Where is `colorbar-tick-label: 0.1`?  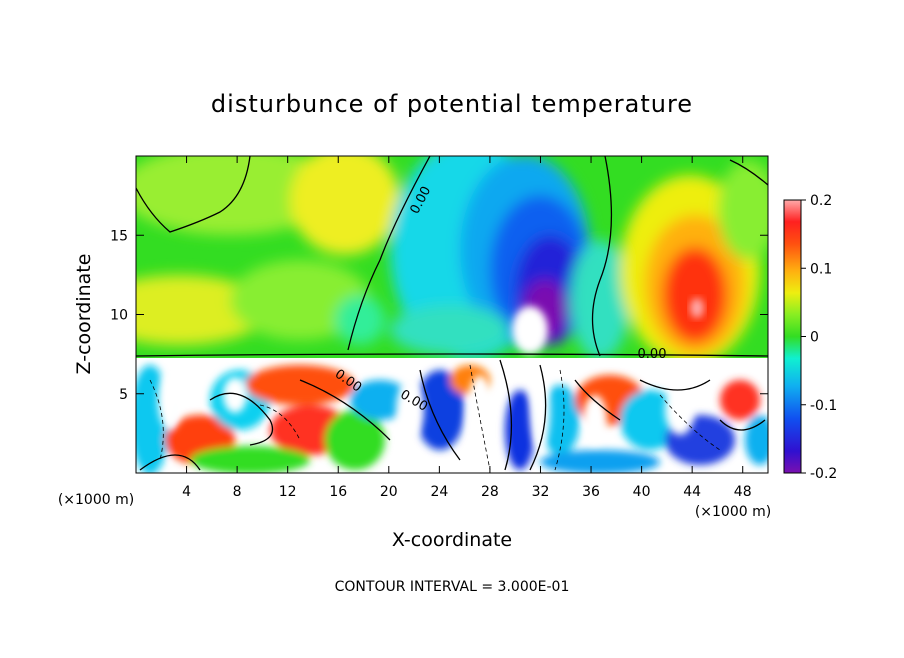 colorbar-tick-label: 0.1 is located at coordinates (821, 269).